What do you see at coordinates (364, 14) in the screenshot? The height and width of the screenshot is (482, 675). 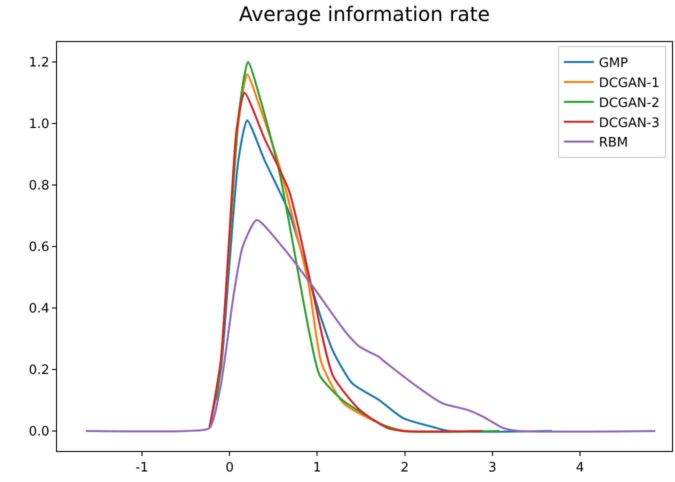 I see `chart-title: Average information rate` at bounding box center [364, 14].